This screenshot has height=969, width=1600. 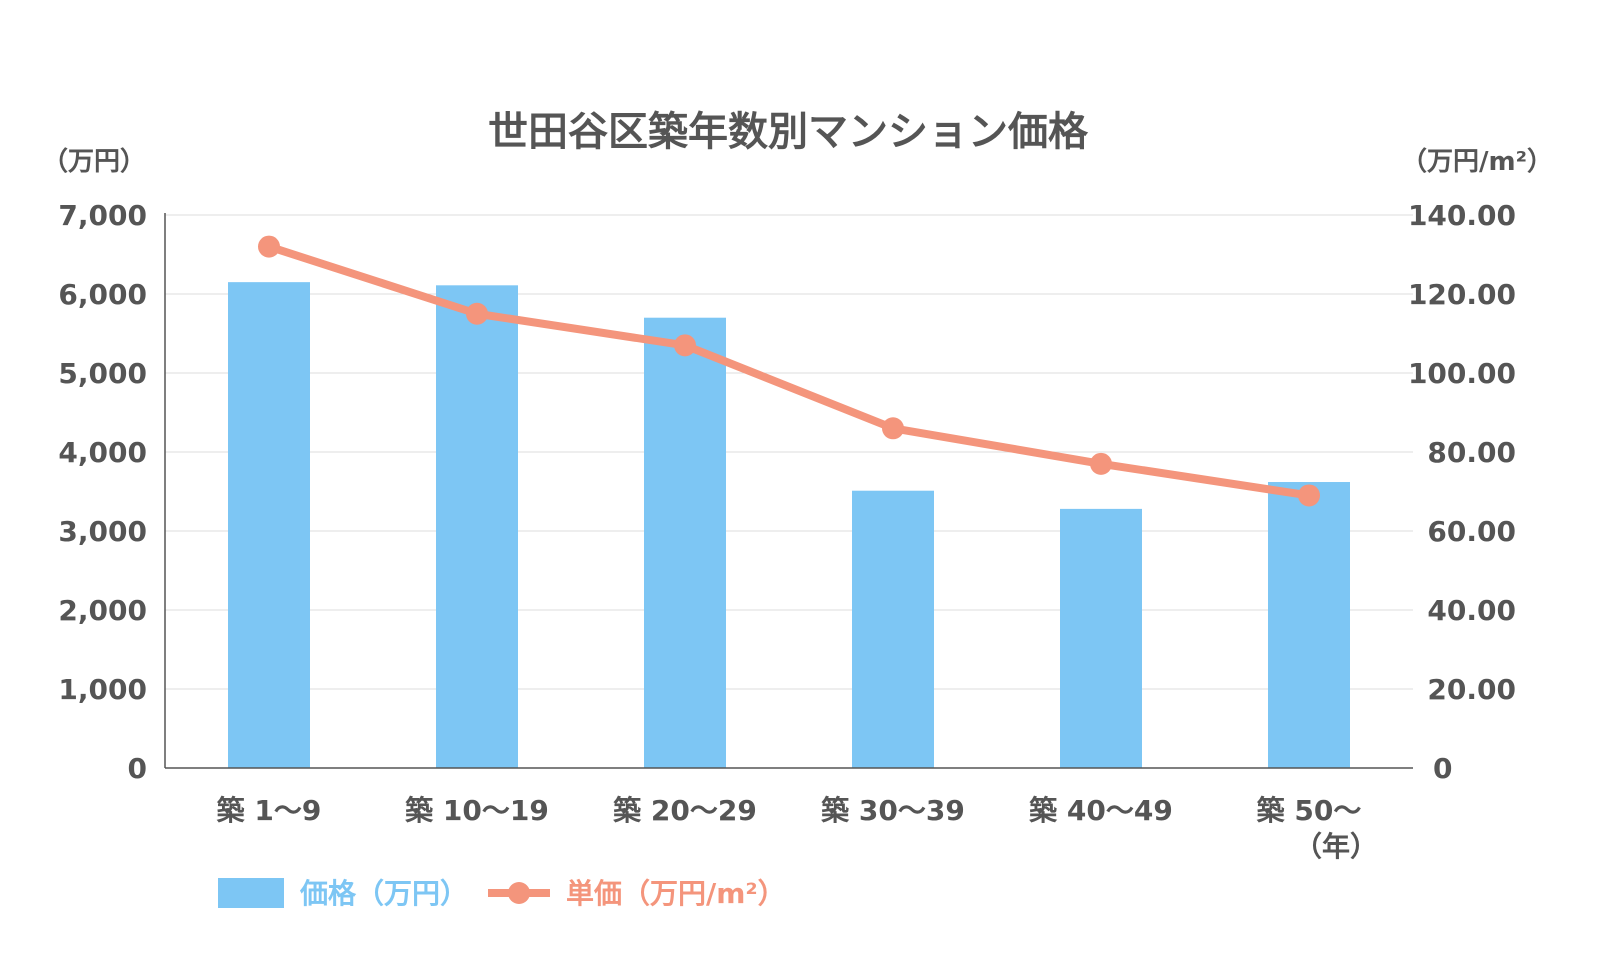 I want to click on legend: 価格（万円） 単価（万円/m²）, so click(x=502, y=893).